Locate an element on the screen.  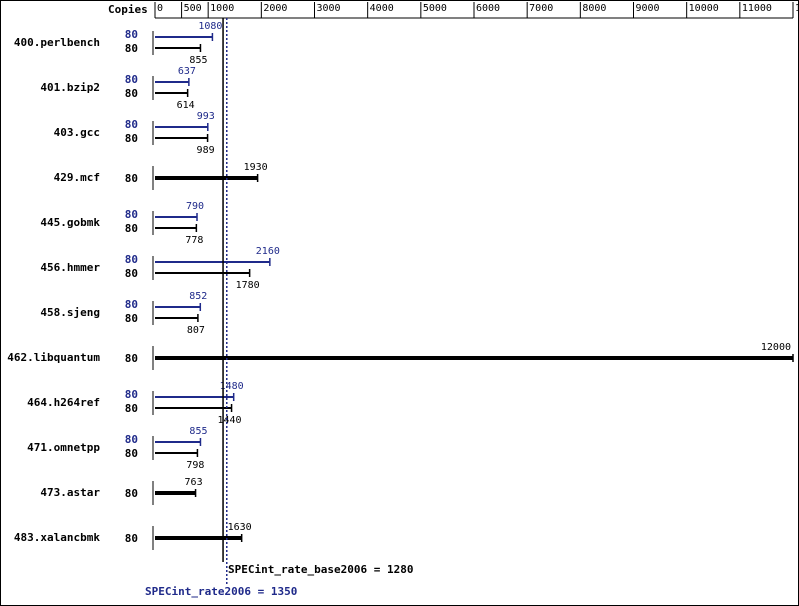
value-label: 807 is located at coordinates (196, 330).